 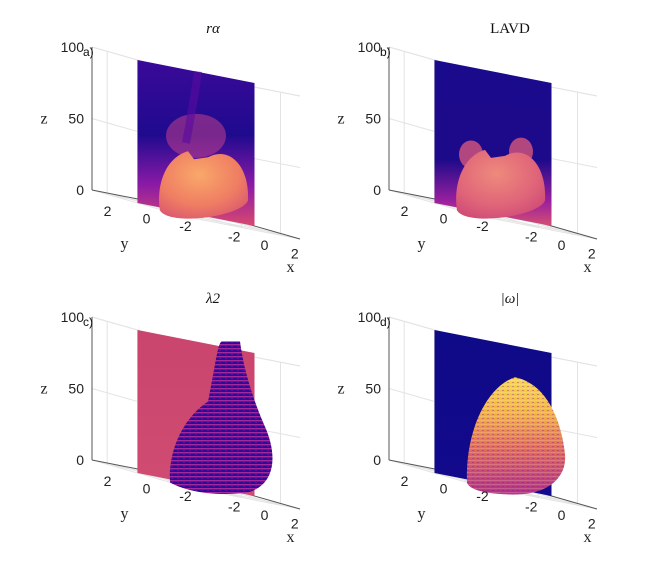 What do you see at coordinates (88, 322) in the screenshot?
I see `panel-label: c)` at bounding box center [88, 322].